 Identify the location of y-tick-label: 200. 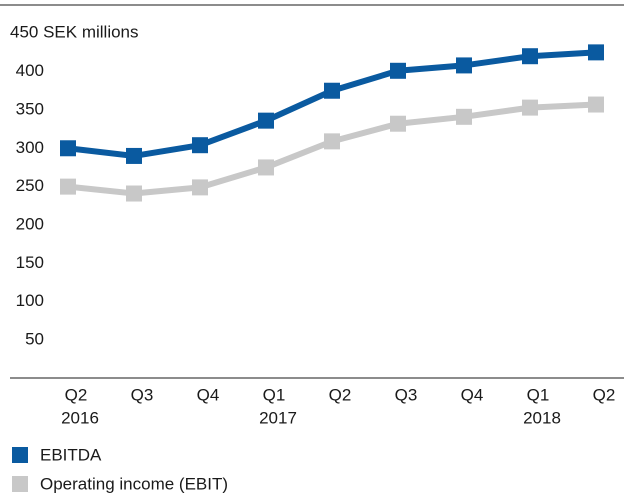
(30, 223).